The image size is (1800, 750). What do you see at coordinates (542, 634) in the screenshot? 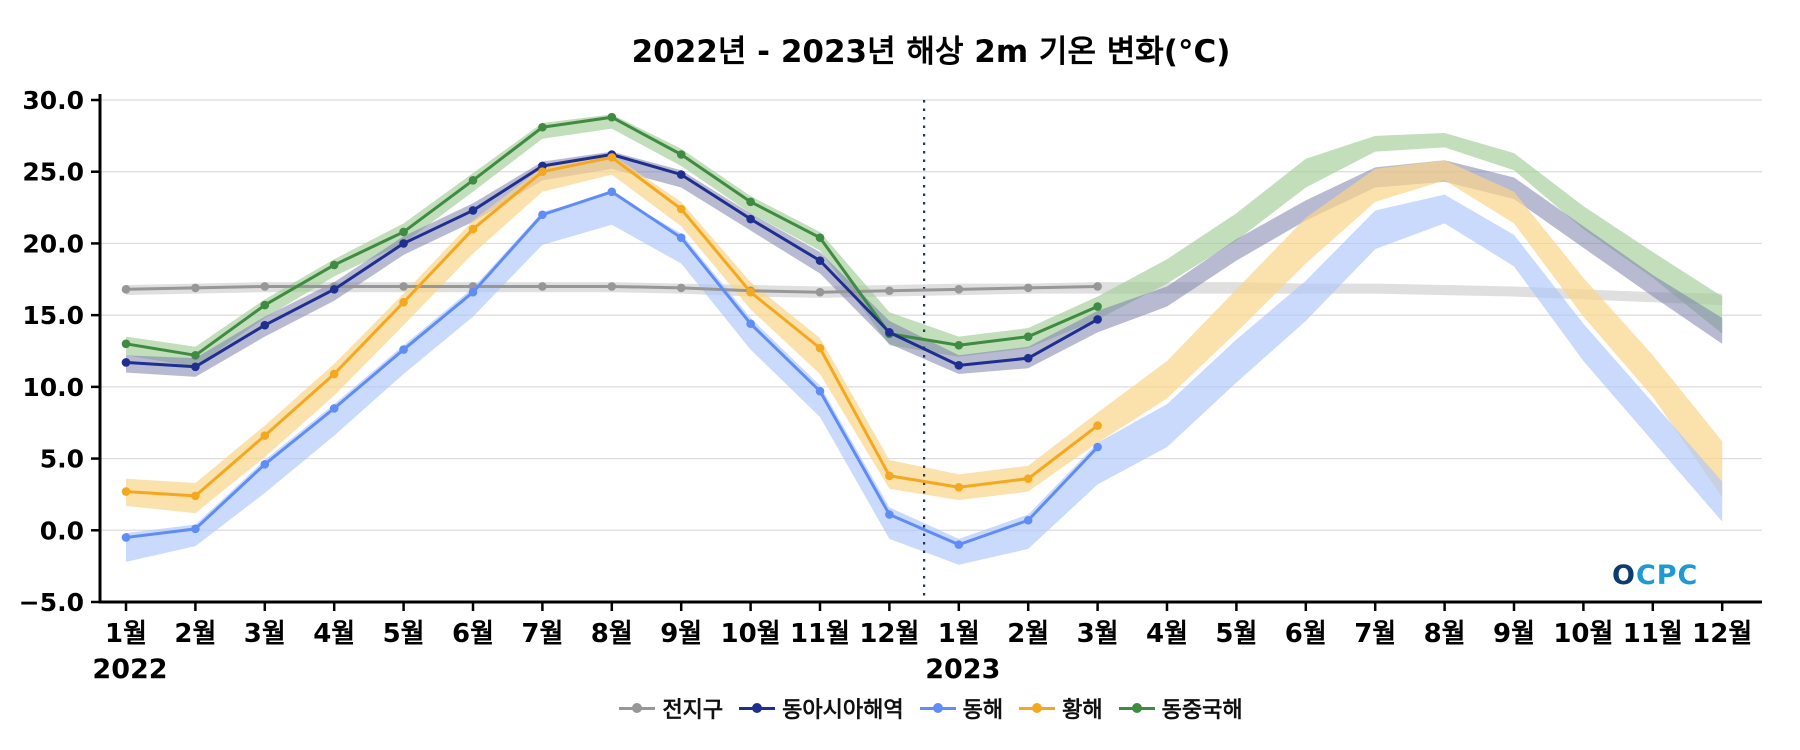
I see `x-tick-label: 7월` at bounding box center [542, 634].